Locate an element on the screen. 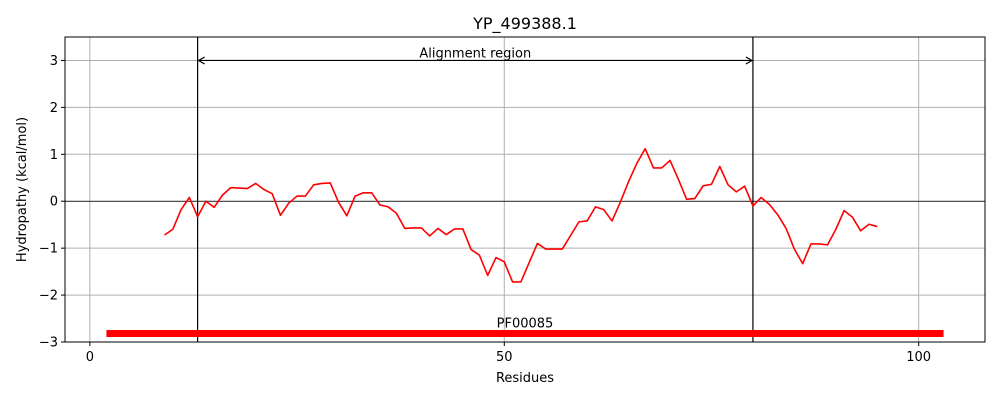 This screenshot has height=400, width=1000. y-tick-label: 0 is located at coordinates (54, 202).